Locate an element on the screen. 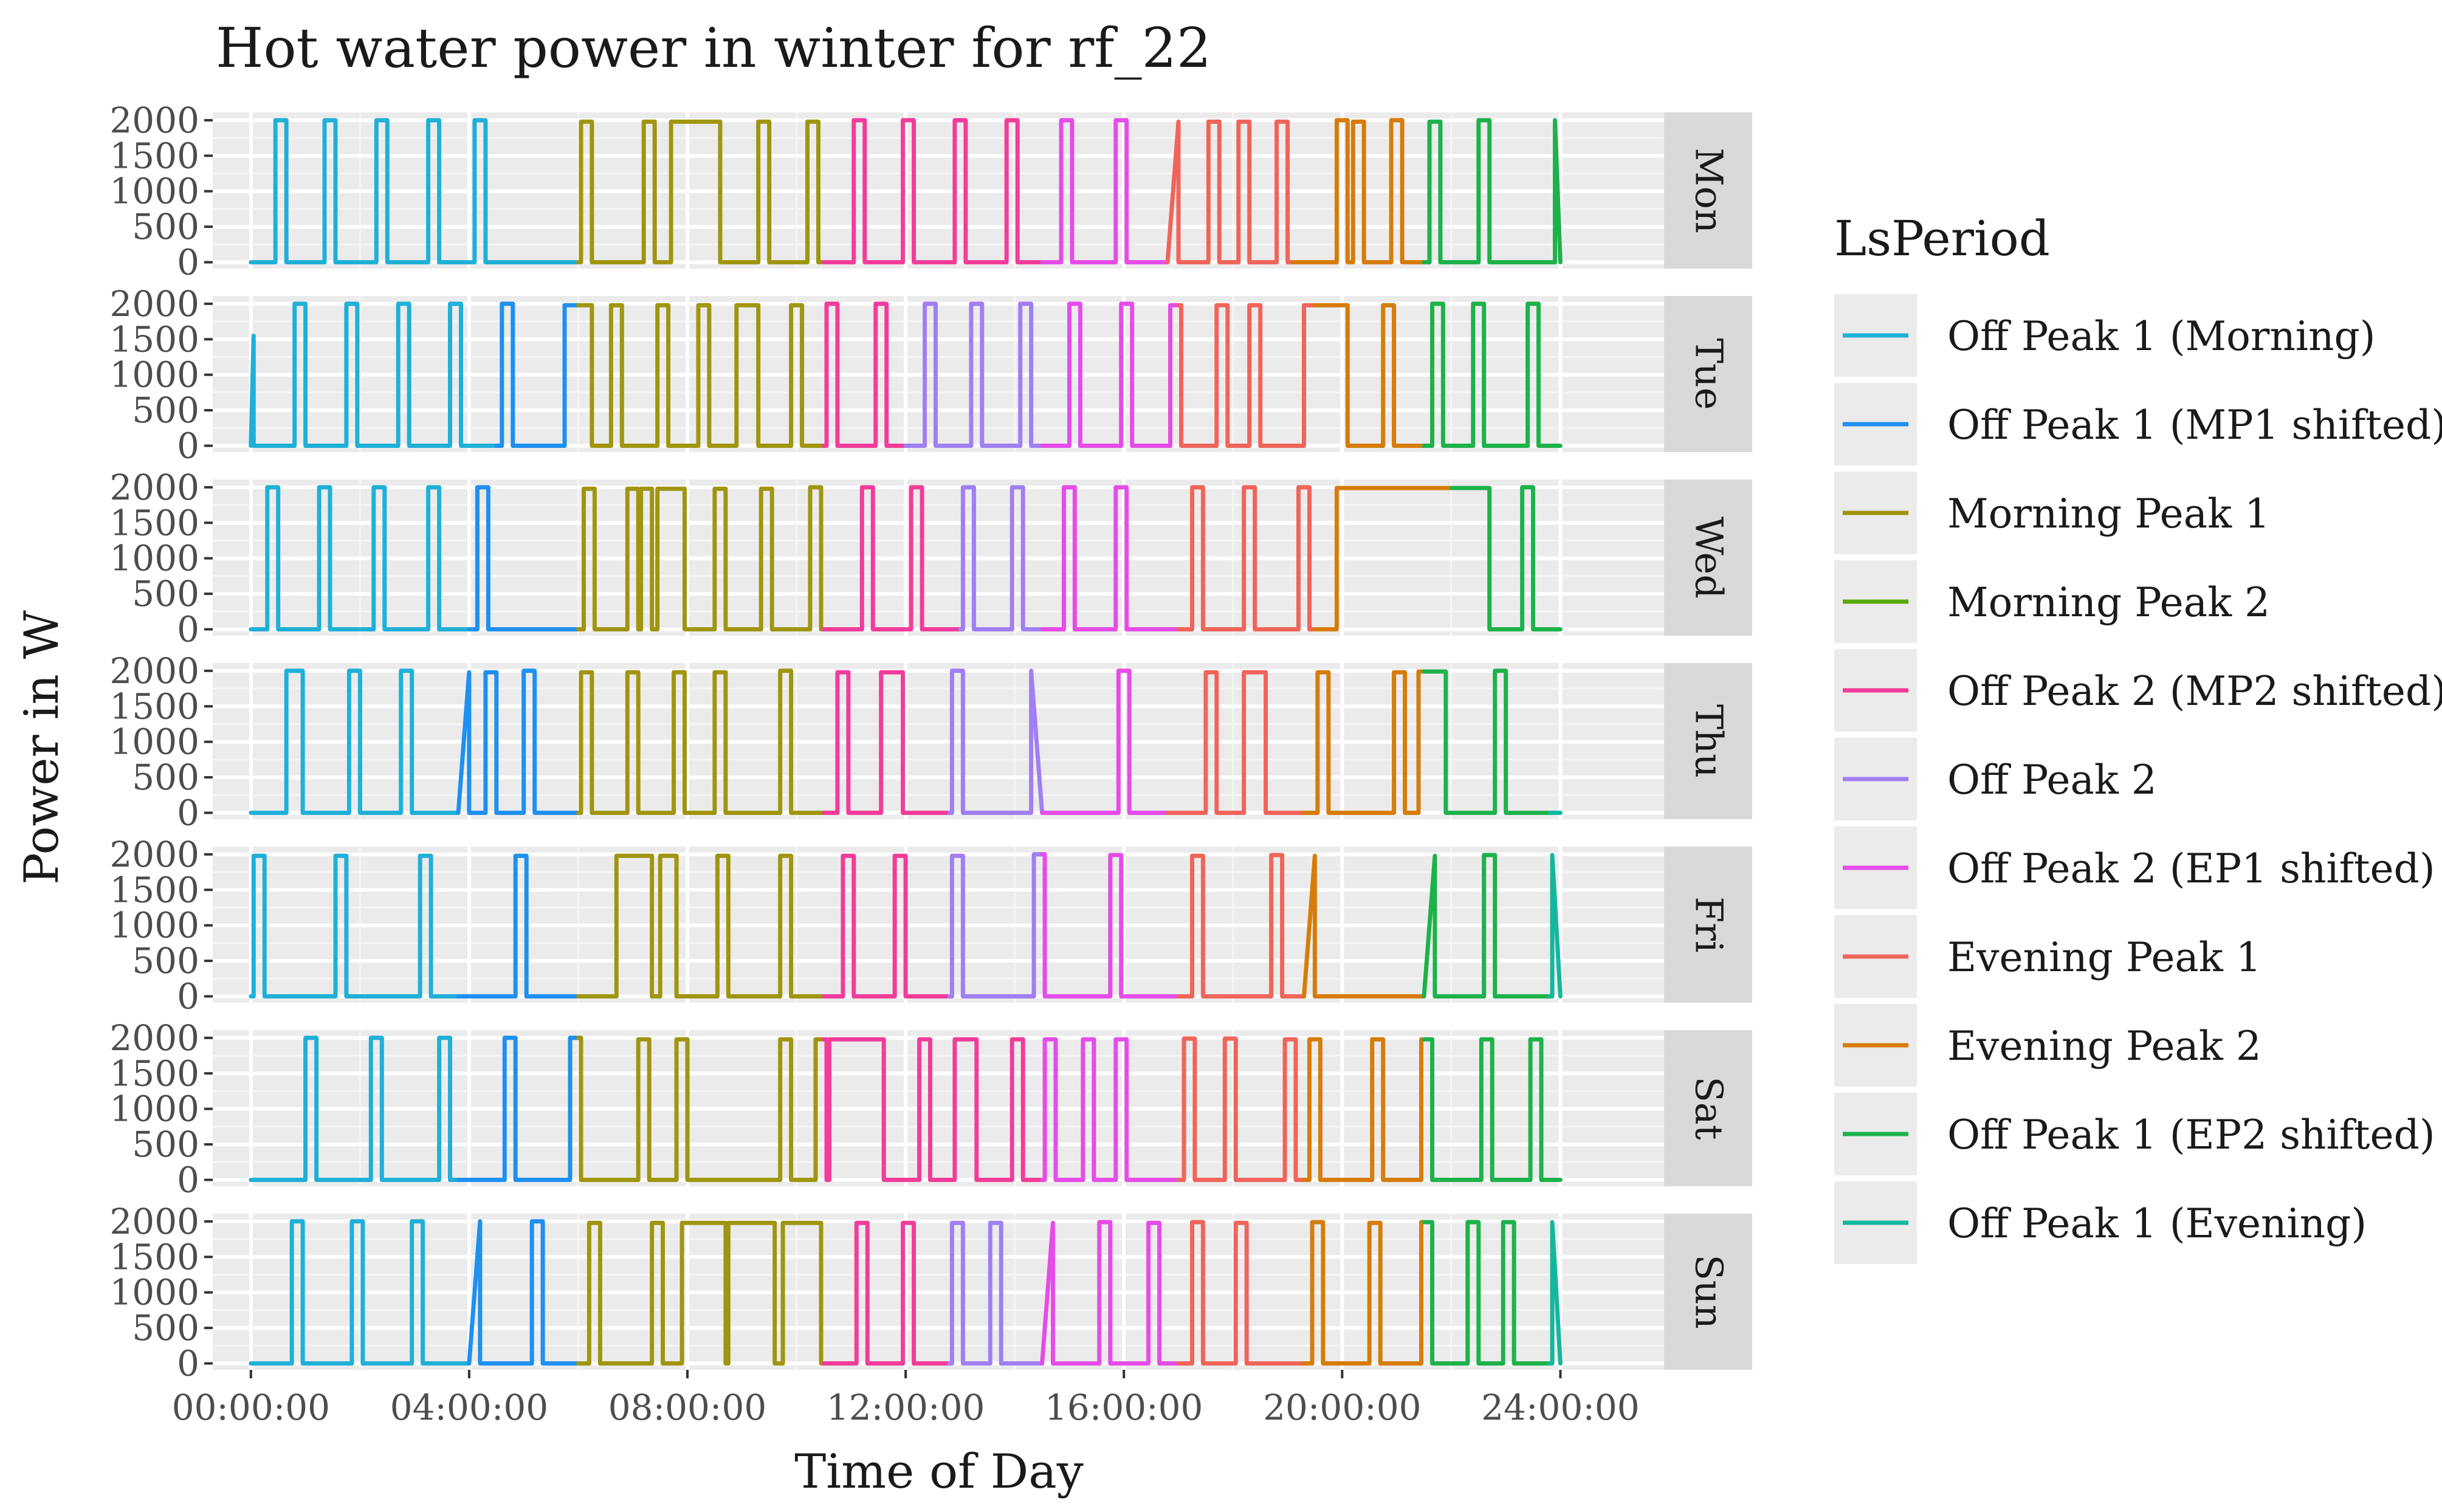 This screenshot has height=1512, width=2442. facet-label: Thu is located at coordinates (1709, 741).